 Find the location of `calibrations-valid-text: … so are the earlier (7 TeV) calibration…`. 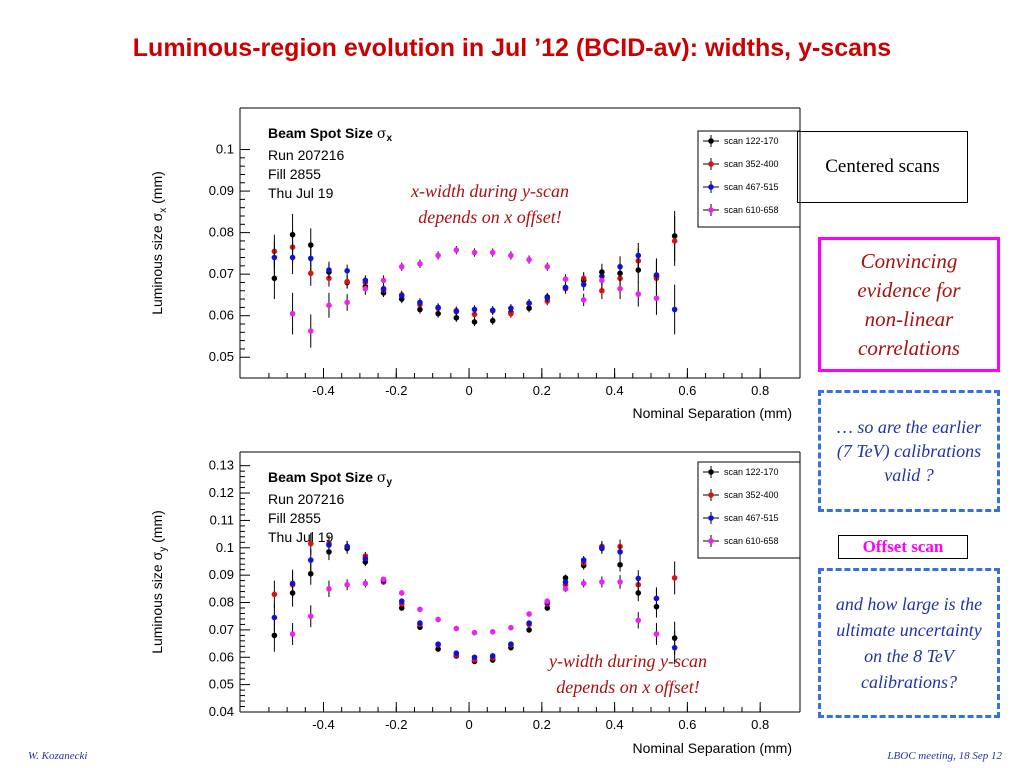

calibrations-valid-text: … so are the earlier (7 TeV) calibration… is located at coordinates (909, 451).